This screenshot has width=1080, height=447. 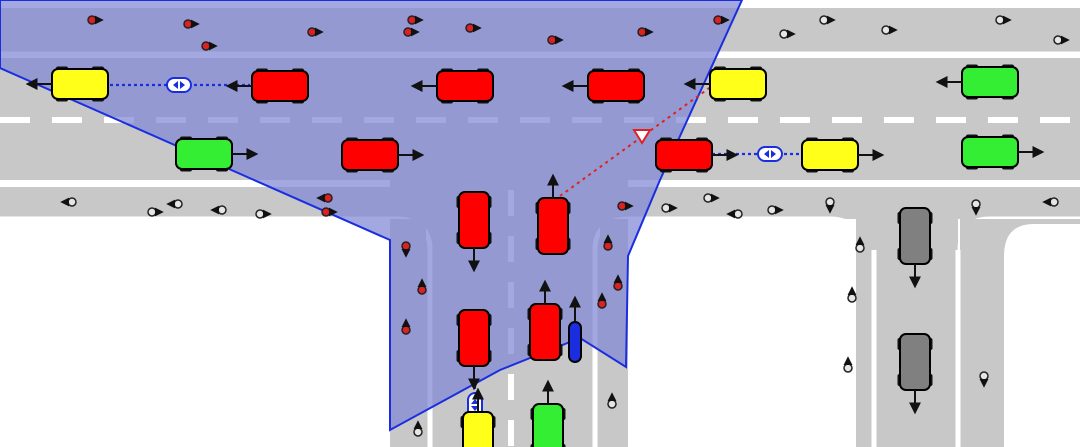 What do you see at coordinates (179, 85) in the screenshot?
I see `link-badge-west` at bounding box center [179, 85].